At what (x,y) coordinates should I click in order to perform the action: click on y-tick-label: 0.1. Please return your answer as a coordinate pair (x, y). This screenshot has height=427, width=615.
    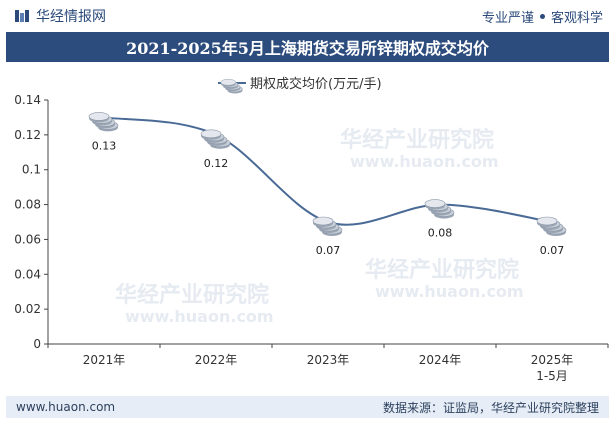
    Looking at the image, I should click on (31, 170).